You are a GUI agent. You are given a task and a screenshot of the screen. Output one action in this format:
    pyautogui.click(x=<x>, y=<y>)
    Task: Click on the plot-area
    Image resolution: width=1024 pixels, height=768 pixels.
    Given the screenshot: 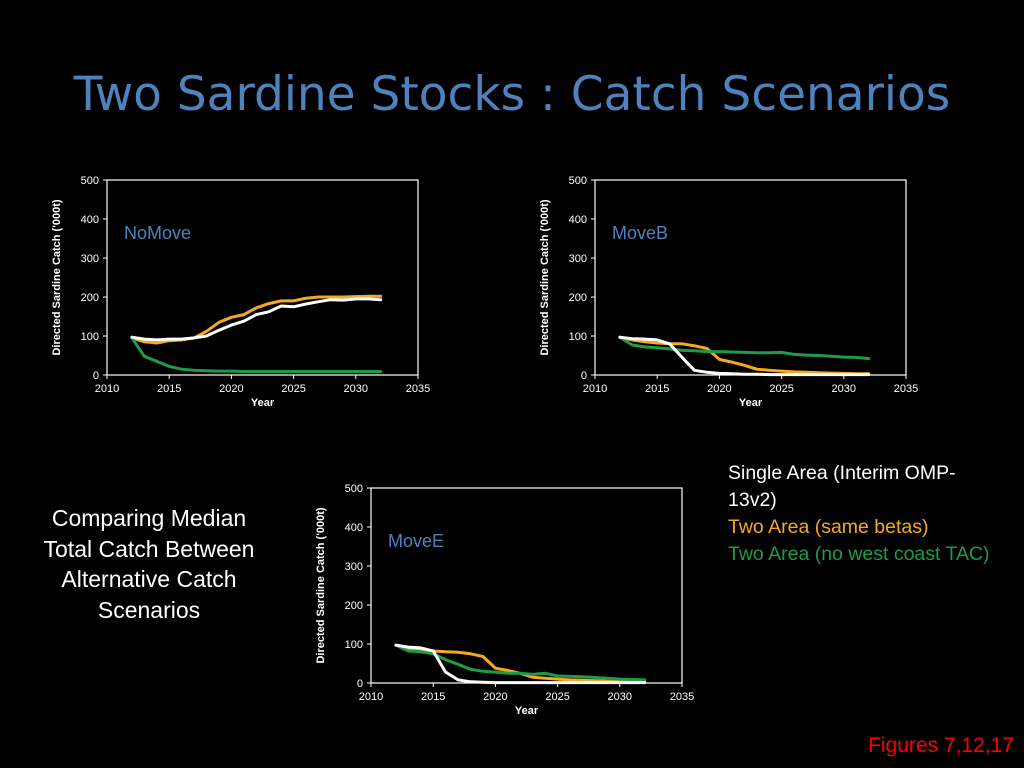 What is the action you would take?
    pyautogui.click(x=262, y=277)
    